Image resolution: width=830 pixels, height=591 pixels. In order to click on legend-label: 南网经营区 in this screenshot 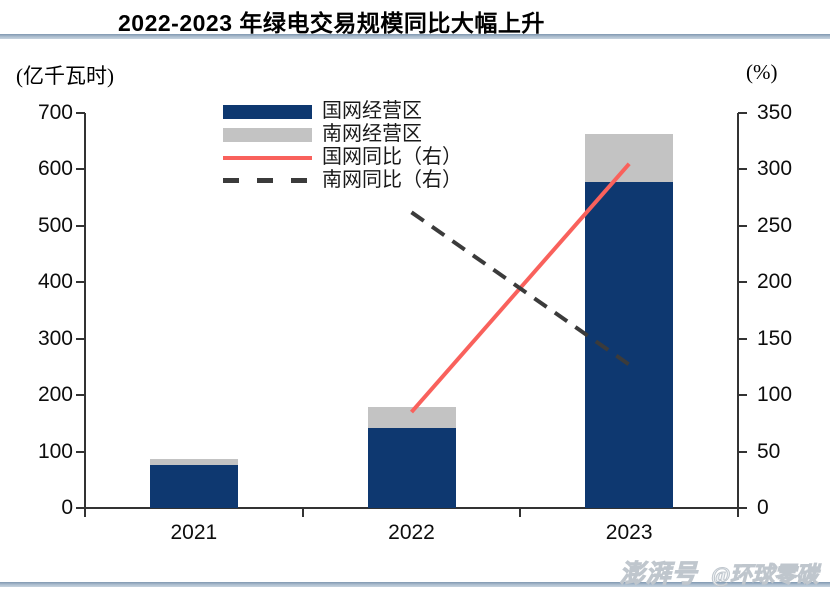, I will do `click(372, 134)`.